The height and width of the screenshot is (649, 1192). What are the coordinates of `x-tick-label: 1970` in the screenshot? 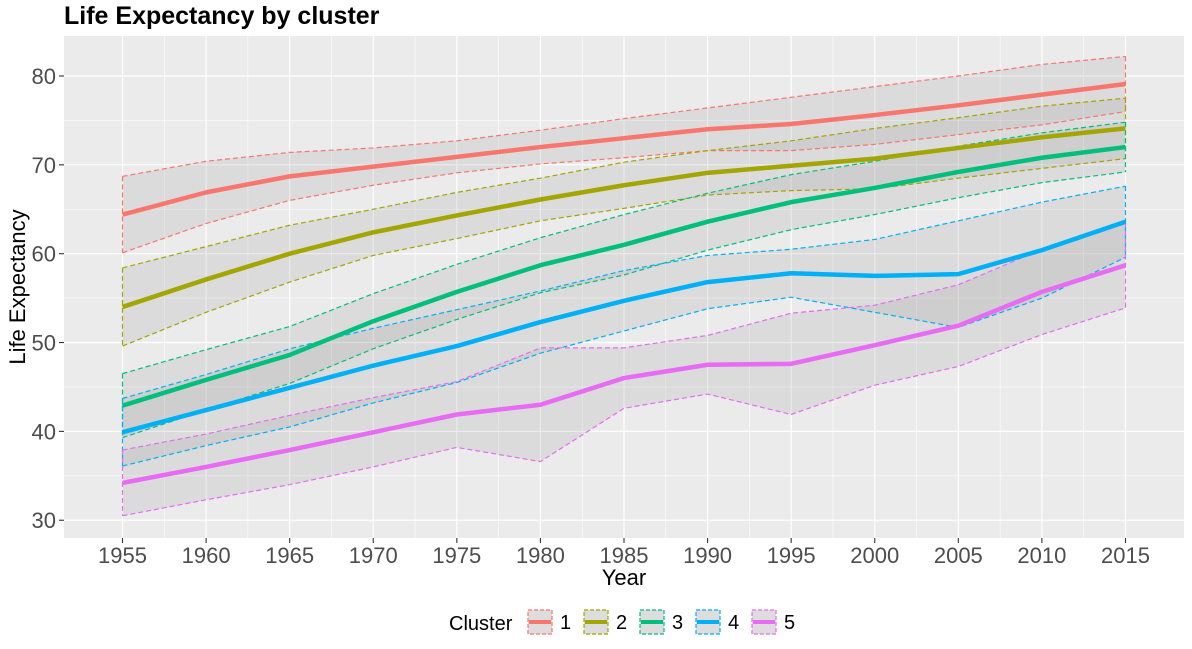 It's located at (373, 555).